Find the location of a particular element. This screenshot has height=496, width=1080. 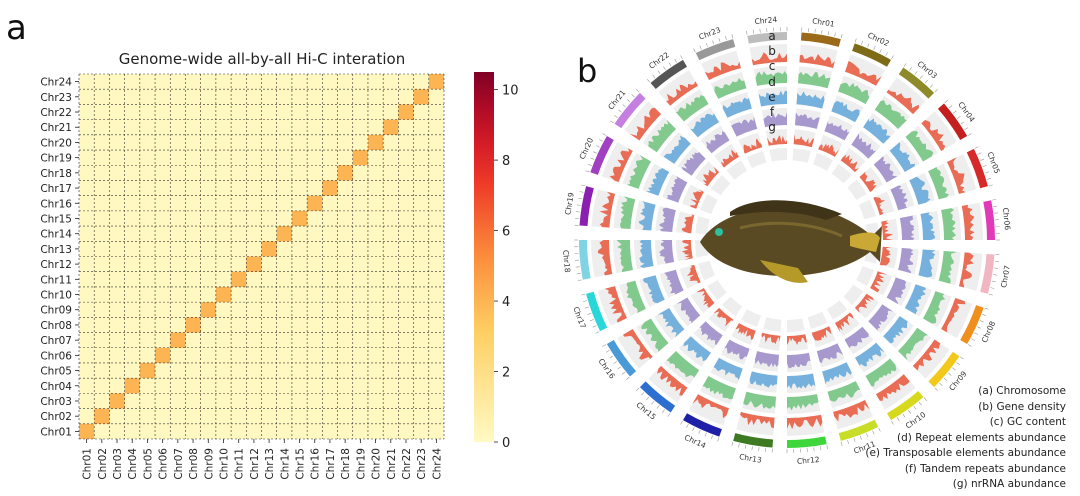

track-letter: c is located at coordinates (772, 66).